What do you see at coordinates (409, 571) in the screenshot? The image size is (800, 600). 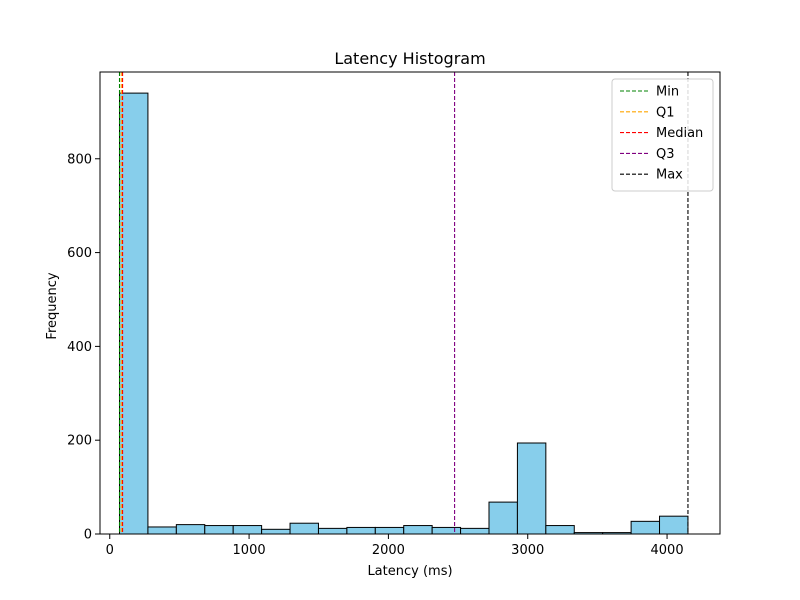 I see `x-axis-title: Latency (ms)` at bounding box center [409, 571].